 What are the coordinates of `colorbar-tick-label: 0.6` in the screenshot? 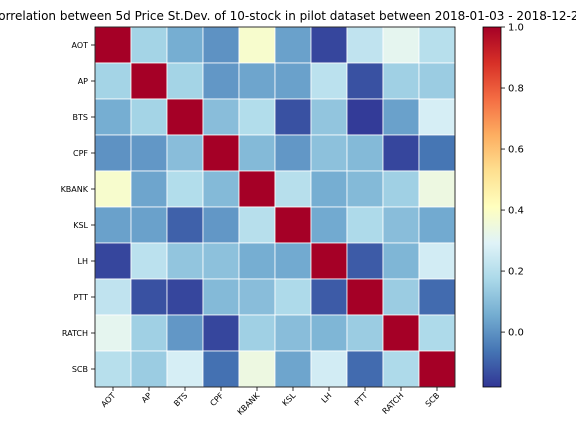 It's located at (516, 150).